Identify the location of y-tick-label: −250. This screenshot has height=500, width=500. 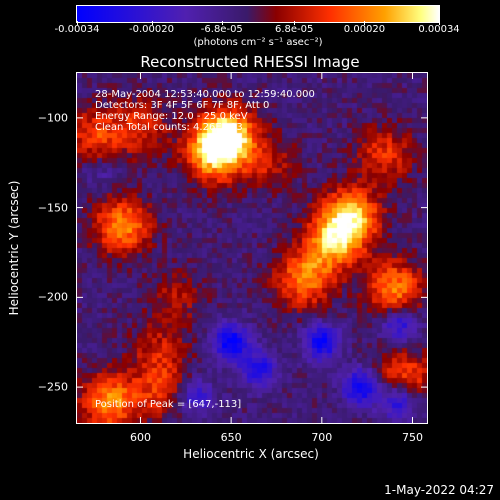
(52, 387).